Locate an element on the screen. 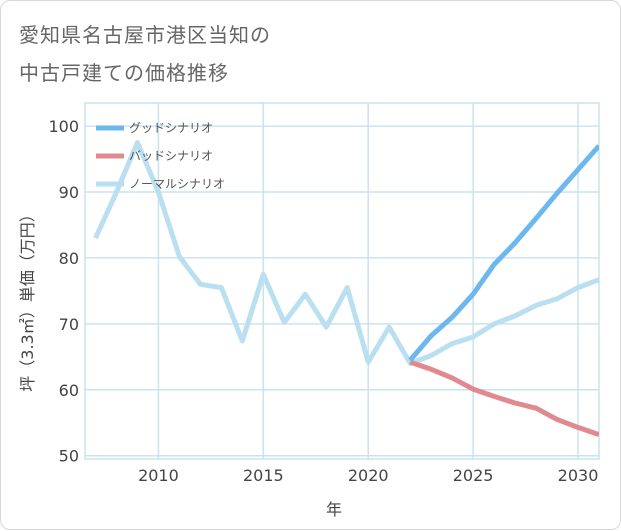  x-tick-label: 2010 is located at coordinates (158, 475).